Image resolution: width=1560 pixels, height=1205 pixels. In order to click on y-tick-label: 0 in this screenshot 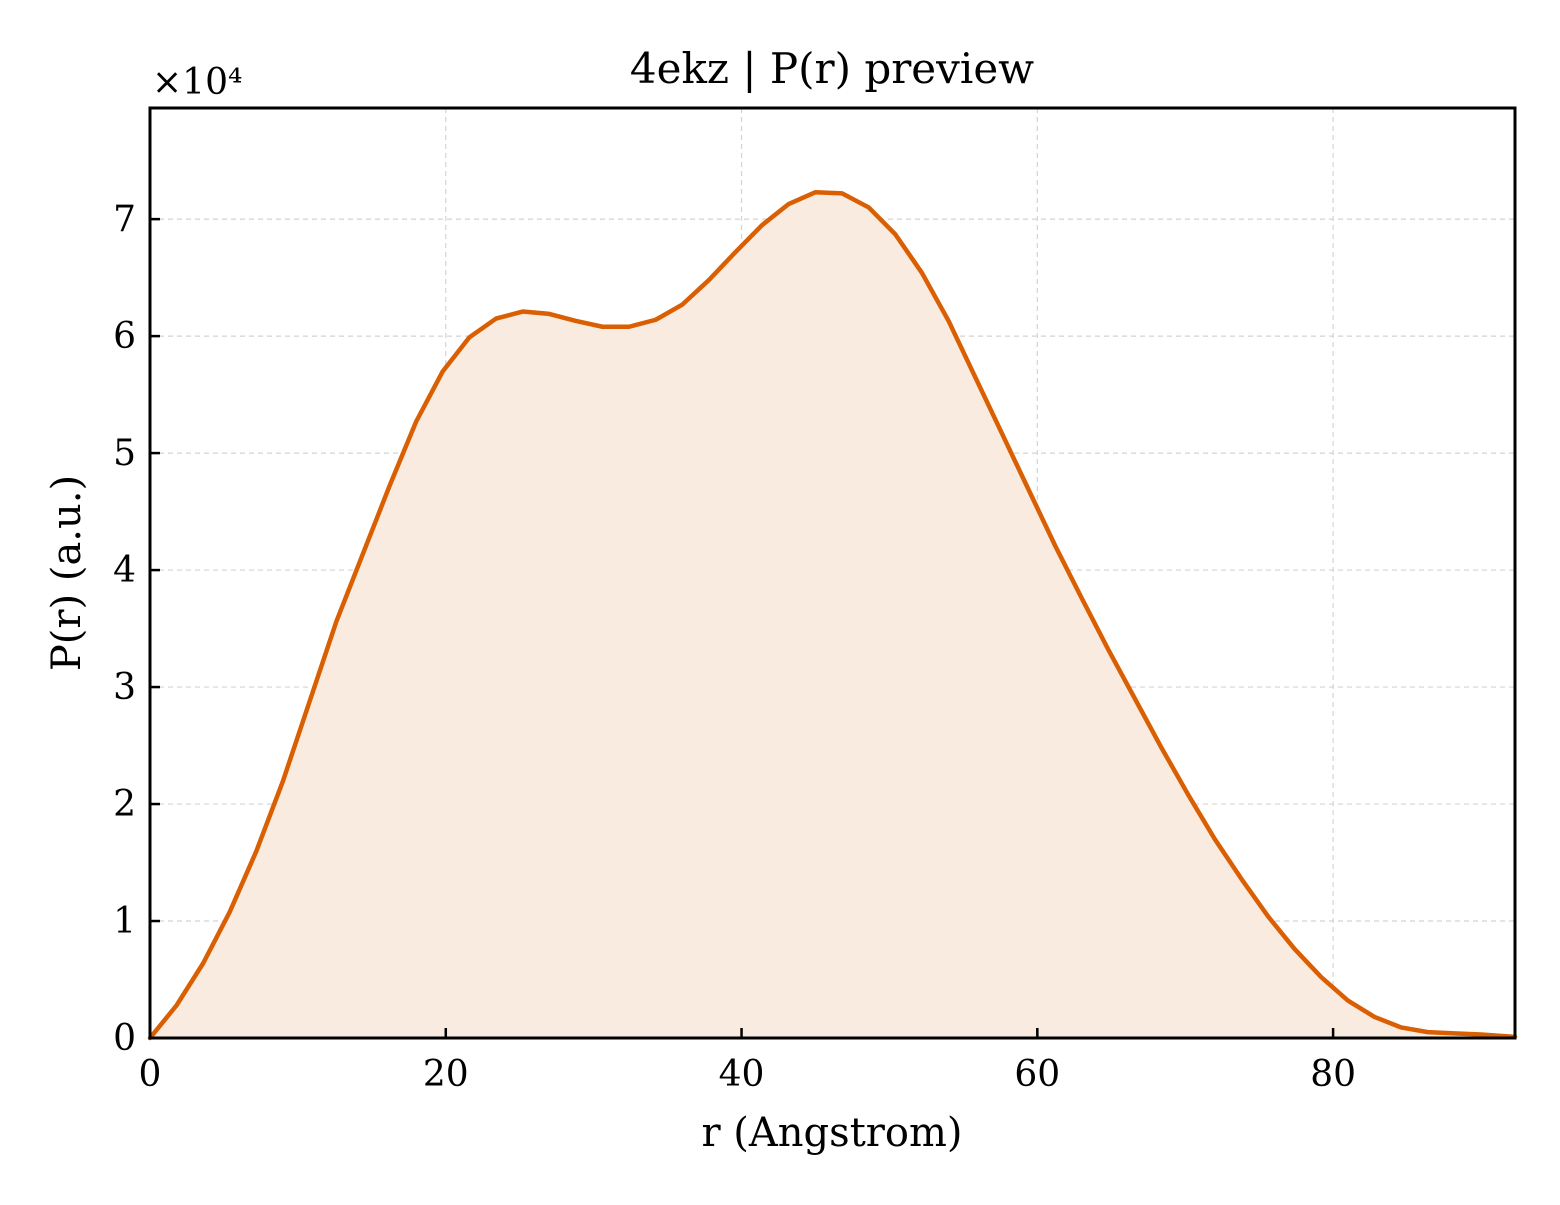, I will do `click(124, 1038)`.